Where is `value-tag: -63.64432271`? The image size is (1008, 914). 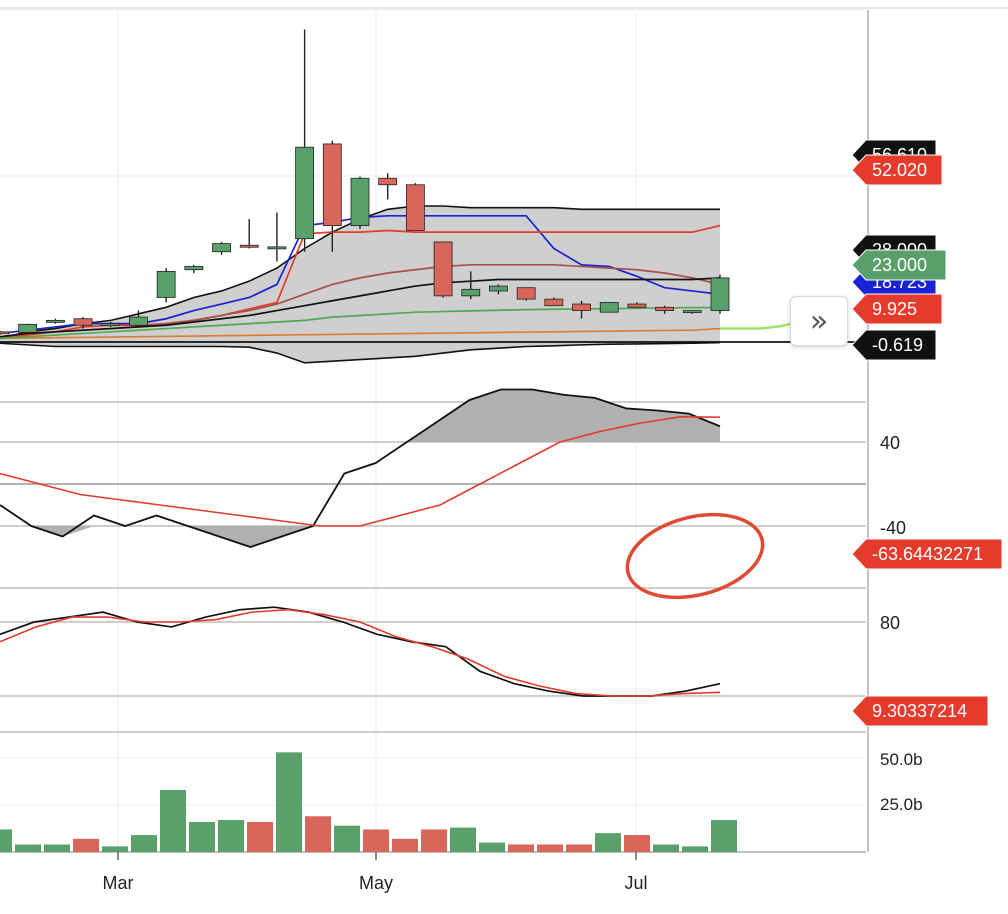
value-tag: -63.64432271 is located at coordinates (927, 554).